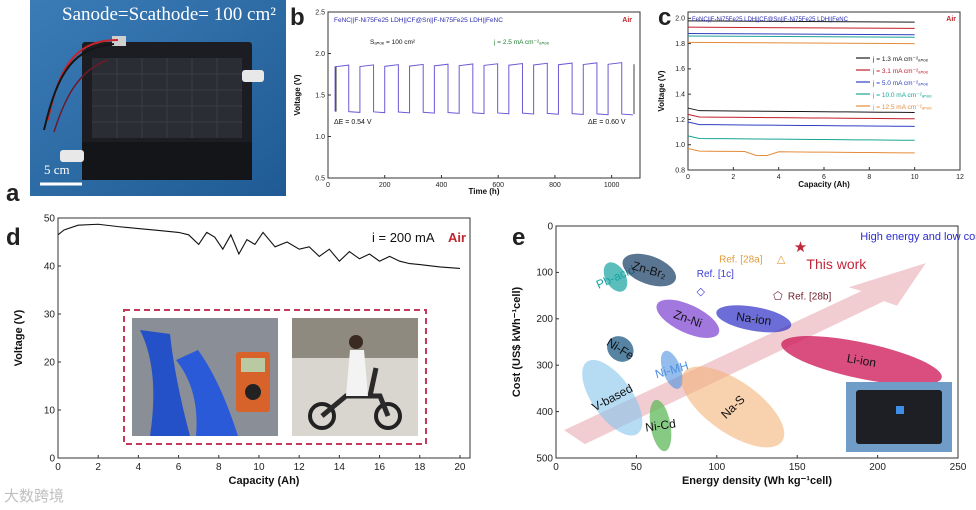 The height and width of the screenshot is (510, 976). I want to click on y-tick-label: 2.5, so click(320, 12).